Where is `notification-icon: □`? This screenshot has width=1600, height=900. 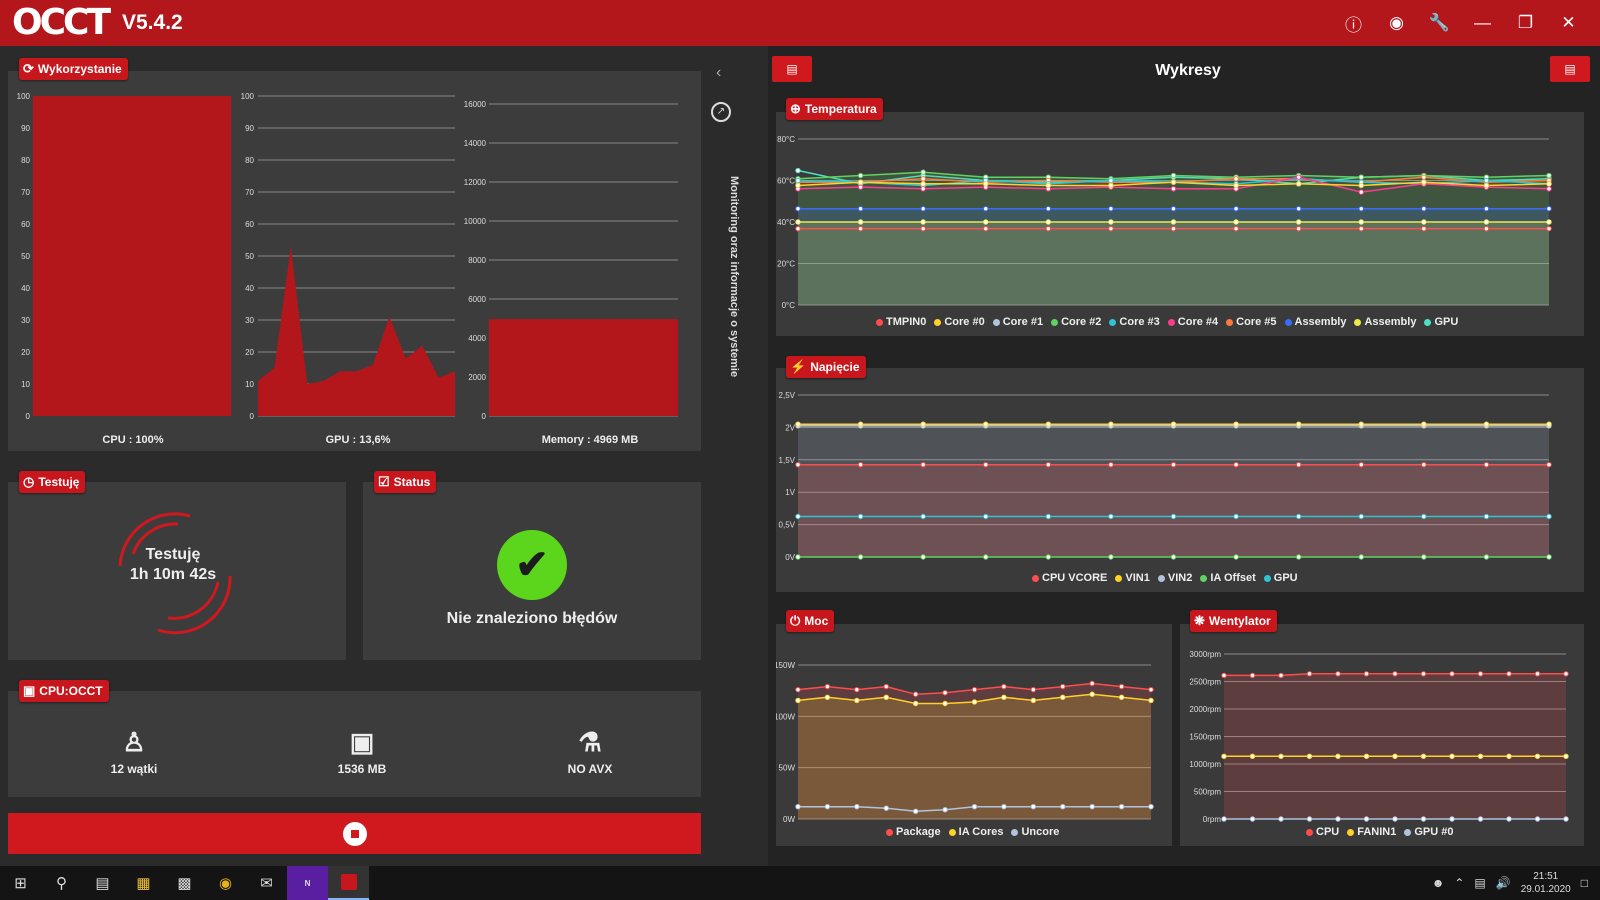
notification-icon: □ is located at coordinates (1584, 883).